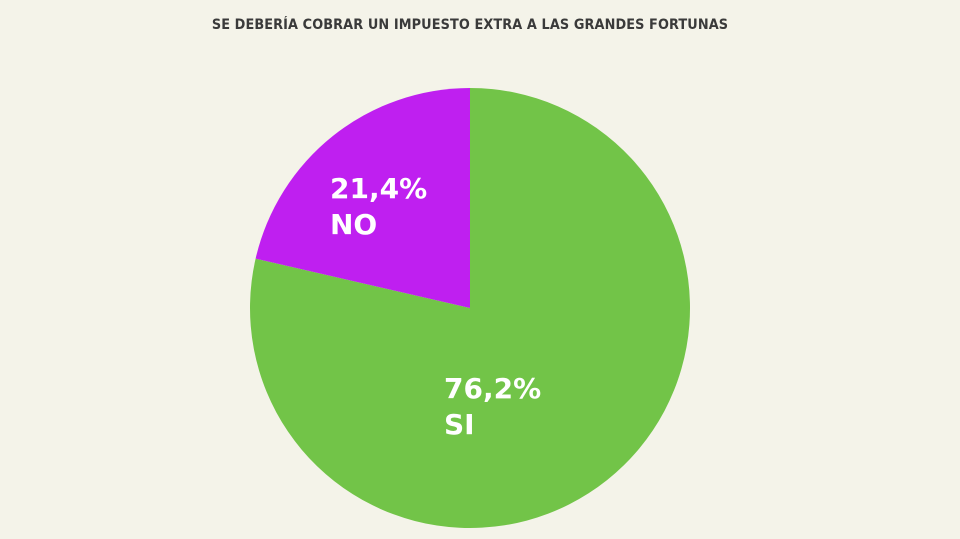 The height and width of the screenshot is (539, 960). What do you see at coordinates (353, 224) in the screenshot?
I see `slice-category-label-no: NO` at bounding box center [353, 224].